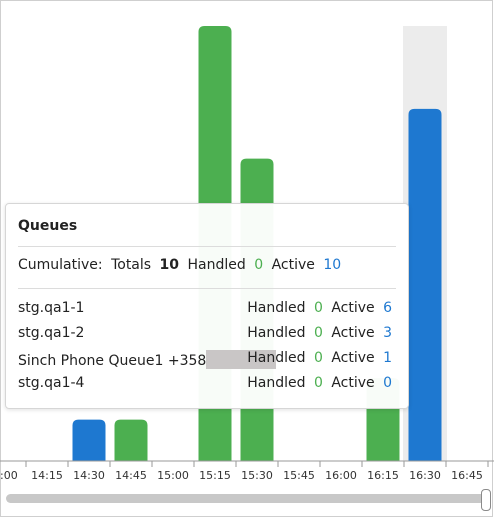  What do you see at coordinates (173, 475) in the screenshot?
I see `x-tick-label: 15:00` at bounding box center [173, 475].